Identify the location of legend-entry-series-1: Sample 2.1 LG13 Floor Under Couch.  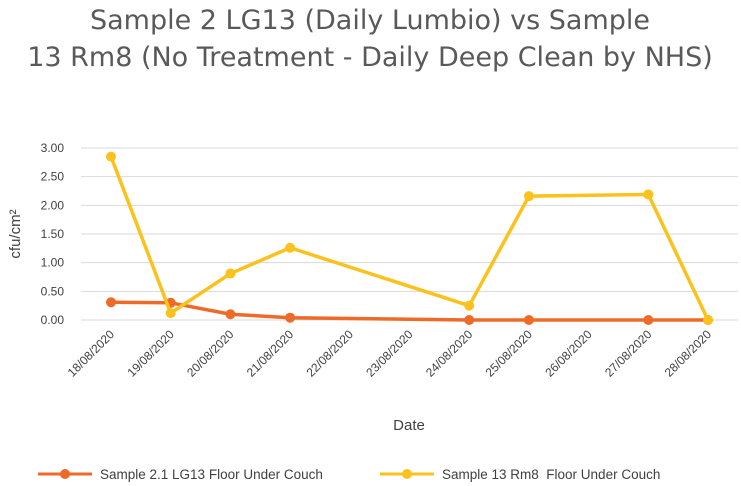
(180, 474).